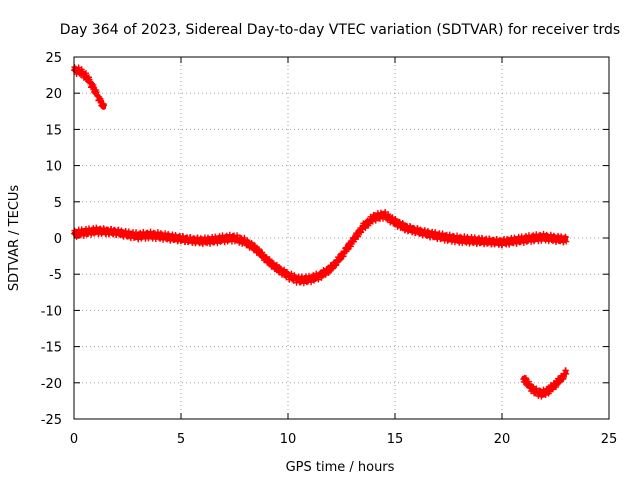 The height and width of the screenshot is (480, 640). I want to click on y-tick-label: -15, so click(51, 348).